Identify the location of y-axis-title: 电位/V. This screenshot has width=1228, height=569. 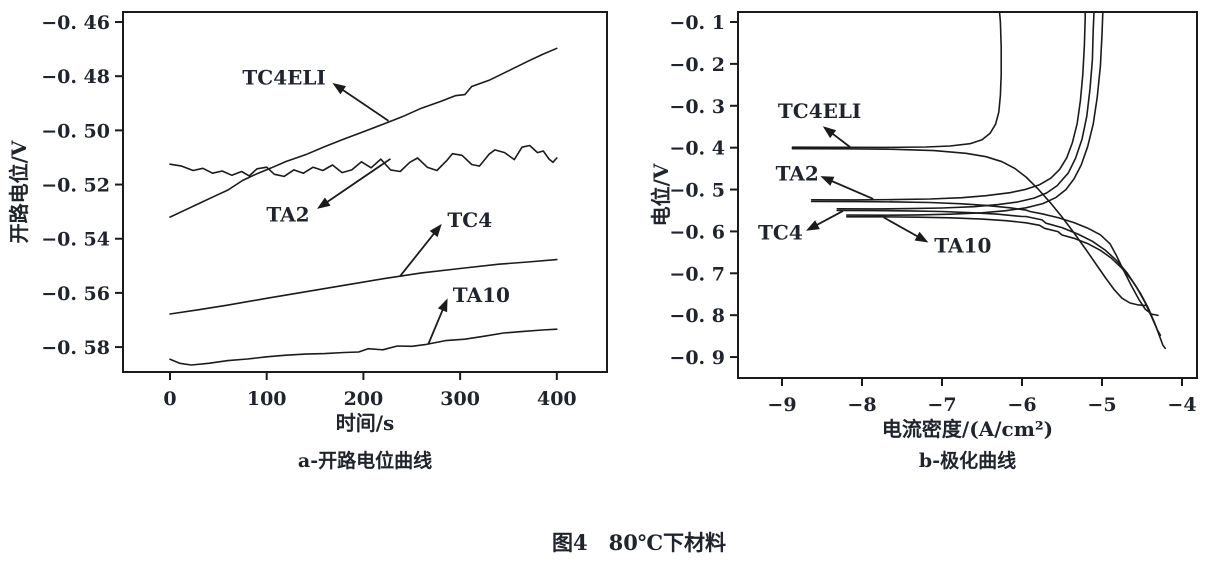
(661, 194).